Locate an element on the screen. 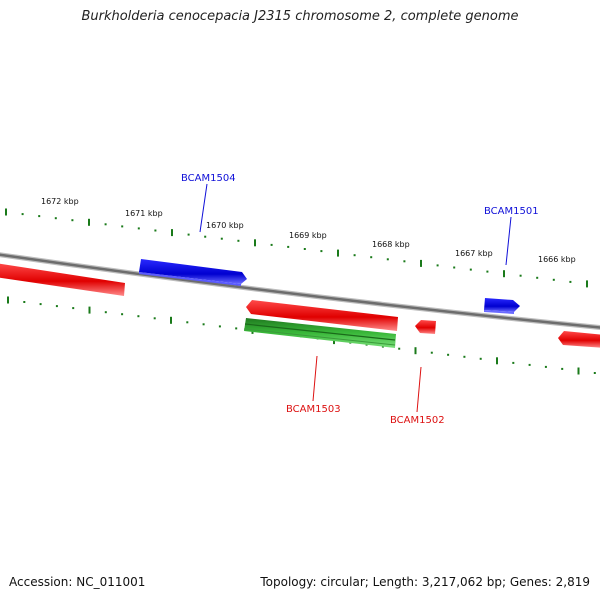  ruler-label-1672: 1672 kbp is located at coordinates (60, 201).